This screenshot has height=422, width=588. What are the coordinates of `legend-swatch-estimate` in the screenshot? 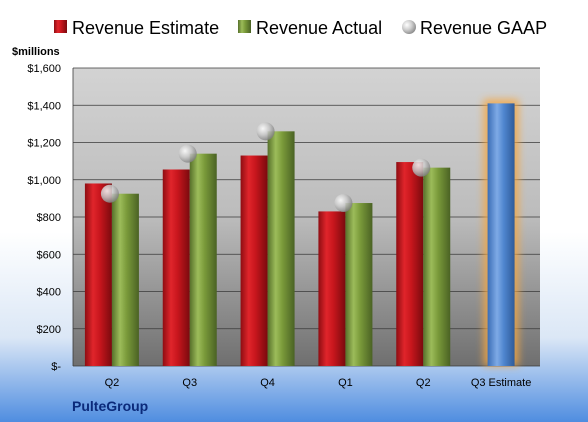 It's located at (60, 26).